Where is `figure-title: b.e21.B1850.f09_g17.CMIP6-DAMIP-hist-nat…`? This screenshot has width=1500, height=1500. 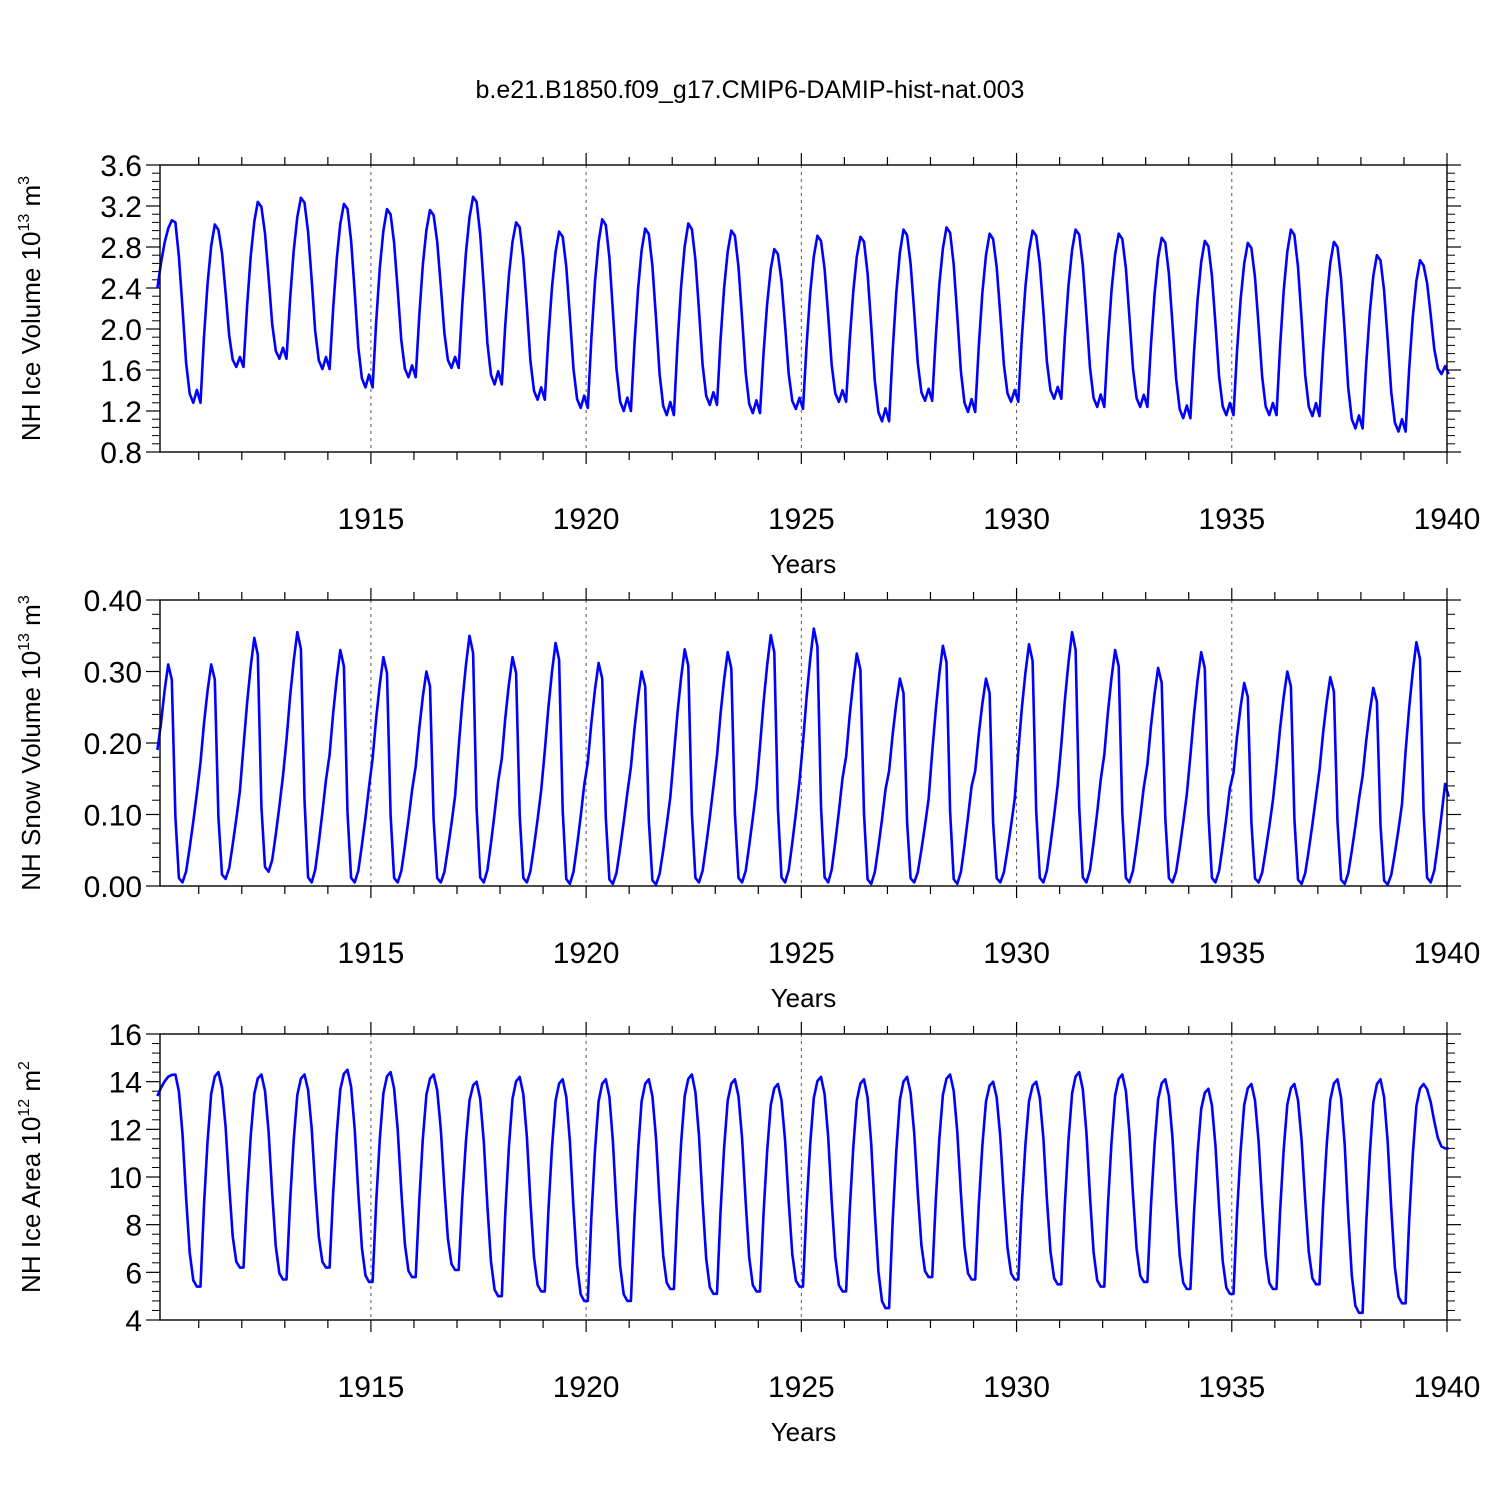 figure-title: b.e21.B1850.f09_g17.CMIP6-DAMIP-hist-nat… is located at coordinates (750, 90).